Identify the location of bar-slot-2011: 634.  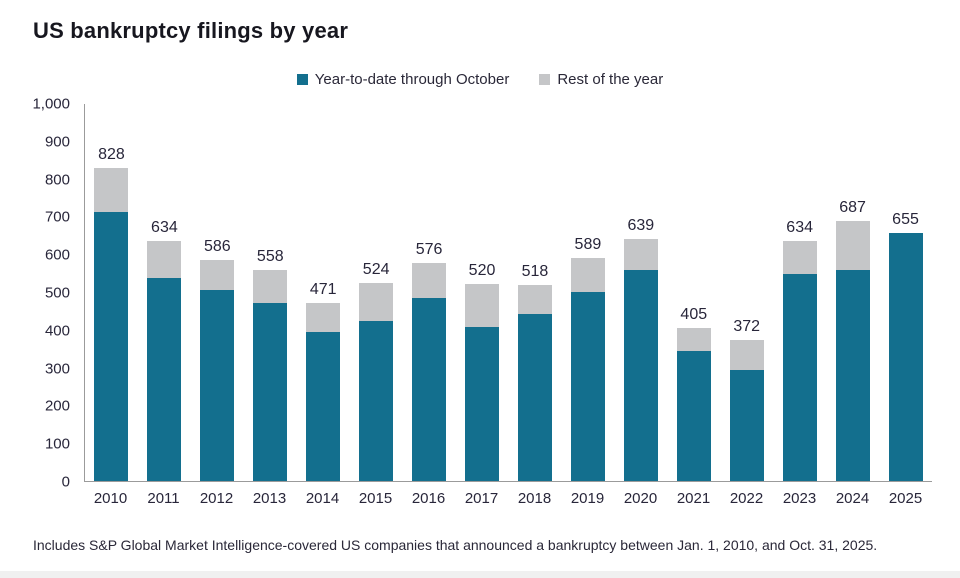
(164, 292).